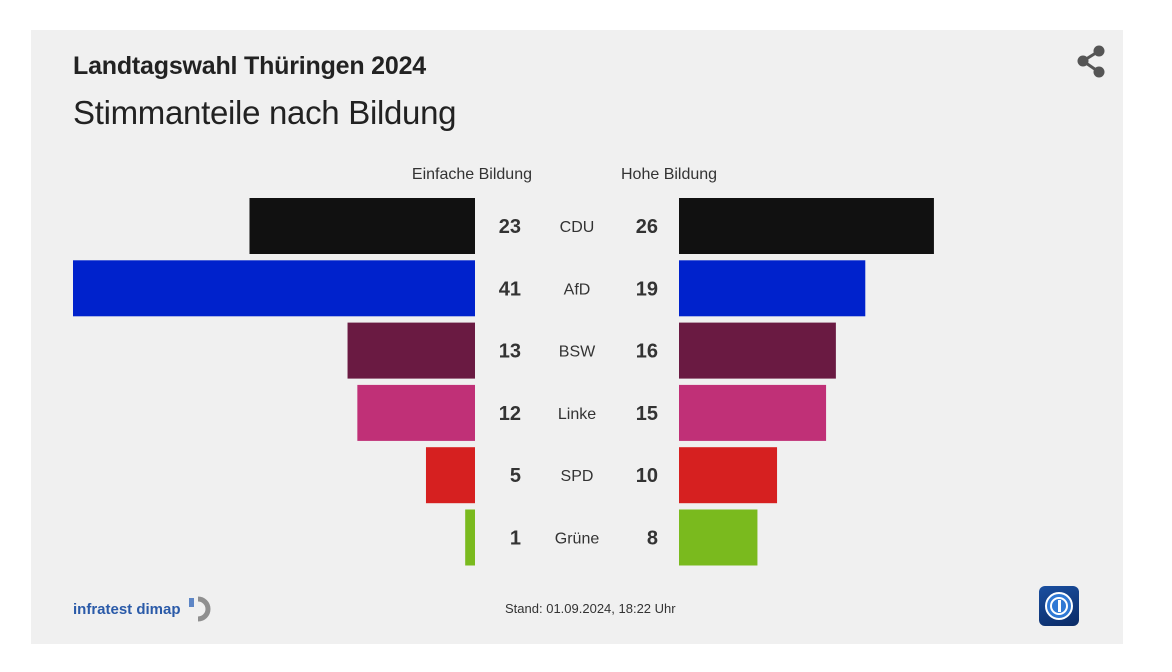 The image size is (1172, 672). What do you see at coordinates (515, 539) in the screenshot?
I see `value-left-gruene: 1` at bounding box center [515, 539].